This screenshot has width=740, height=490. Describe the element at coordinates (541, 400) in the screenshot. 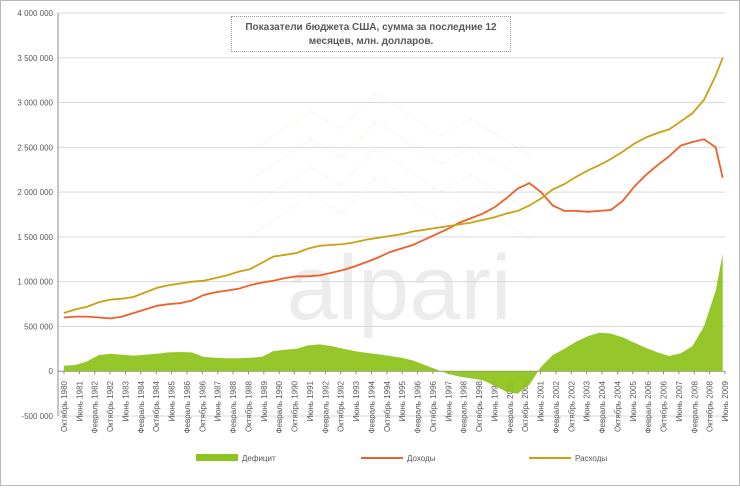

I see `x-tick-label: Июнь 2001` at that location.